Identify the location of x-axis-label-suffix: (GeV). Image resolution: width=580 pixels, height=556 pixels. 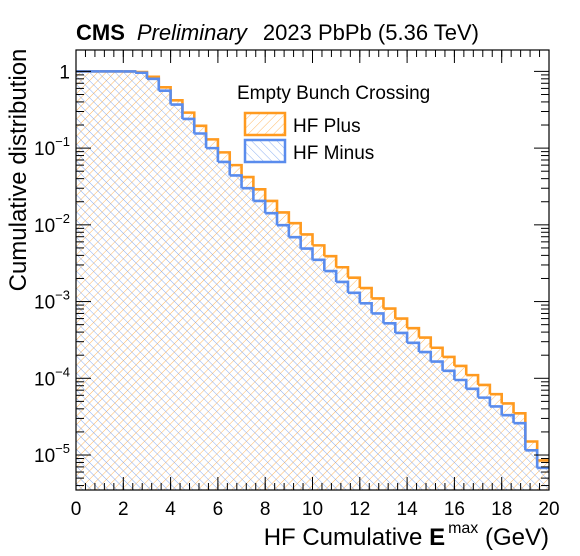
(513, 537).